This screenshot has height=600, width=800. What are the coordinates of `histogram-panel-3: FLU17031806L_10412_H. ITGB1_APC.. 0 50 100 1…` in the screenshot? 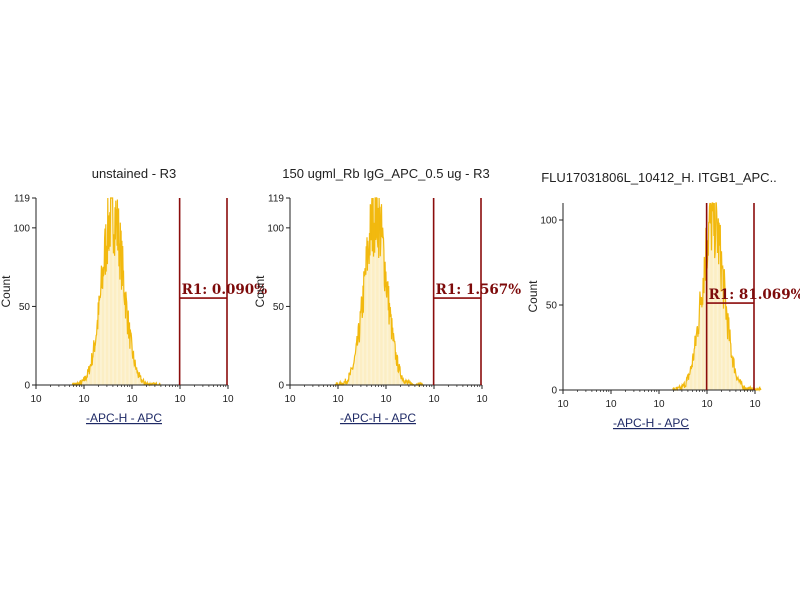 It's located at (663, 300).